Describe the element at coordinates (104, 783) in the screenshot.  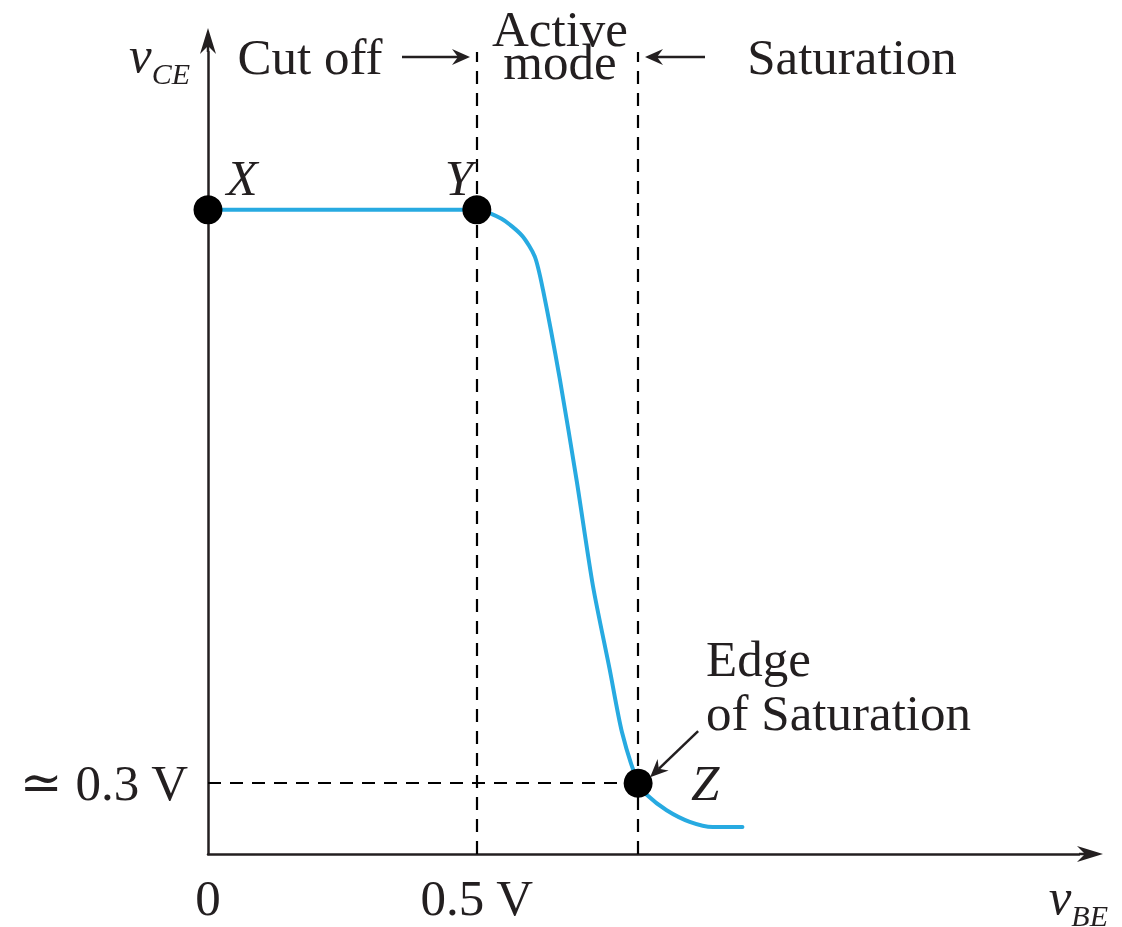
I see `ref-line-label: ≃ 0.3 V` at that location.